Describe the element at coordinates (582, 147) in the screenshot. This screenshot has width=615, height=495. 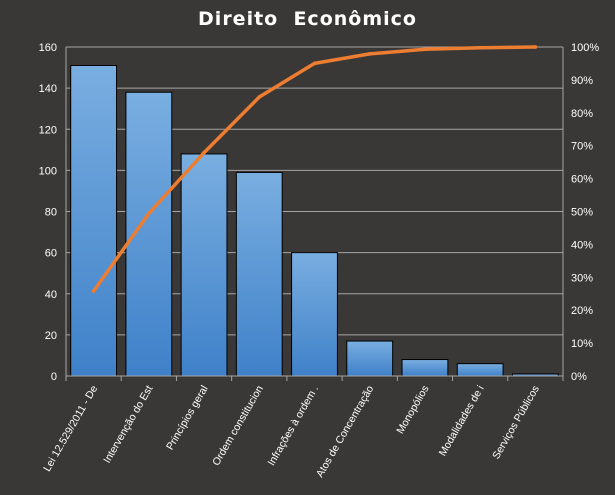
I see `y2-tick-label: 70%` at that location.